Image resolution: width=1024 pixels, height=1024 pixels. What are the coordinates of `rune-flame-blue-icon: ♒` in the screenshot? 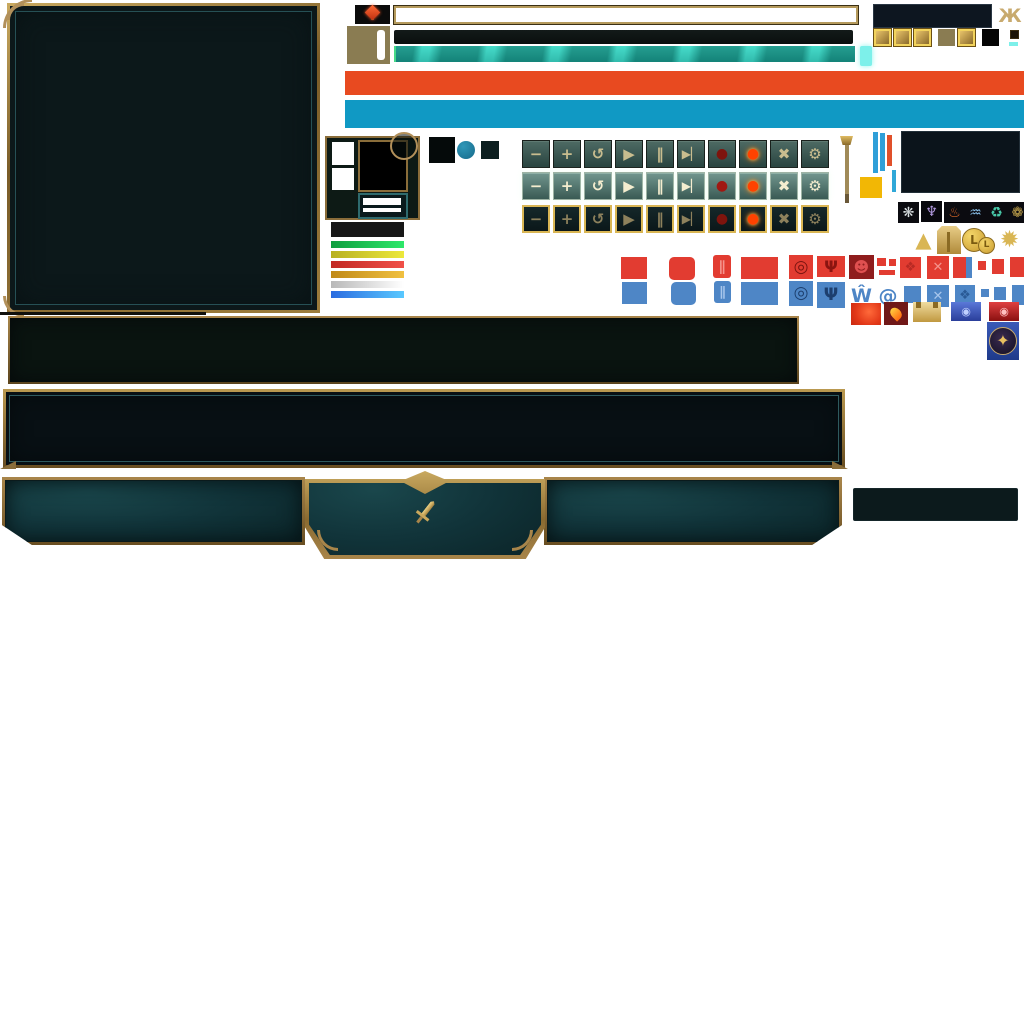 It's located at (975, 212).